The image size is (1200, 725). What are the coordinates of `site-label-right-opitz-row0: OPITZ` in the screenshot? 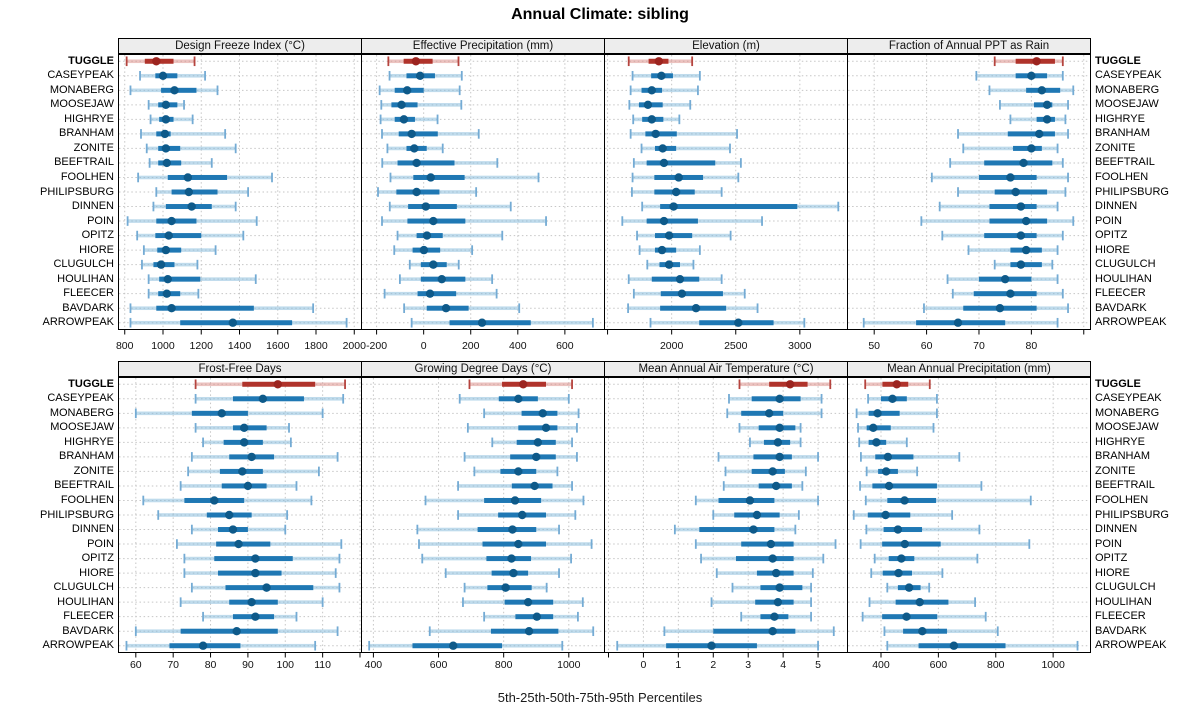 It's located at (1111, 235).